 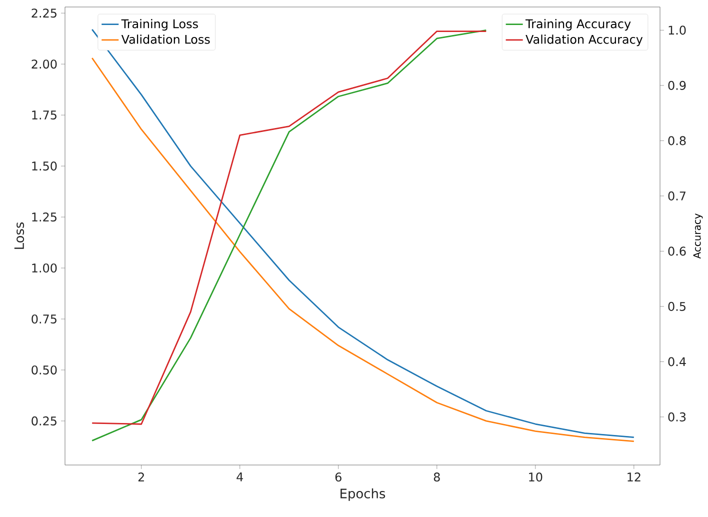 What do you see at coordinates (44, 369) in the screenshot?
I see `y-tick-label: 0.50` at bounding box center [44, 369].